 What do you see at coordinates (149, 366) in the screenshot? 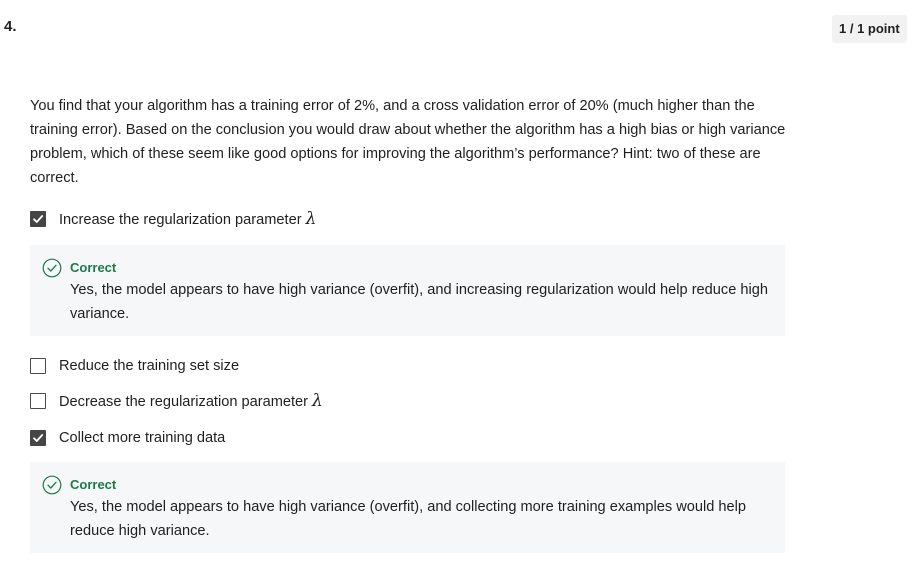
I see `option-label: Reduce the training set size` at bounding box center [149, 366].